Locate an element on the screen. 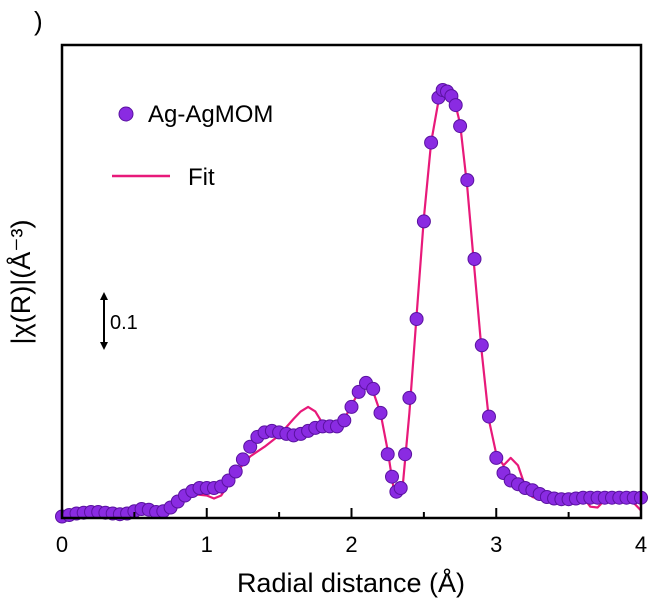  x-tick-label: 0 is located at coordinates (62, 544).